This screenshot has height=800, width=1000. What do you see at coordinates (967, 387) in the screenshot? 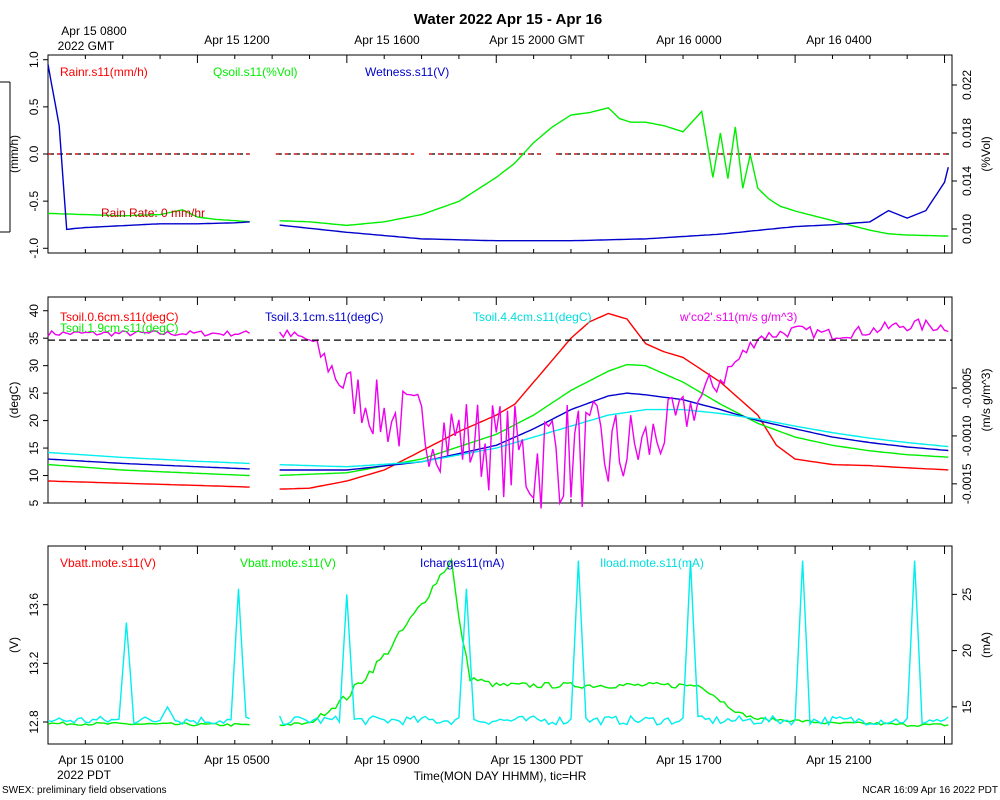
I see `y-tick-label-right: -0.0005` at bounding box center [967, 387].